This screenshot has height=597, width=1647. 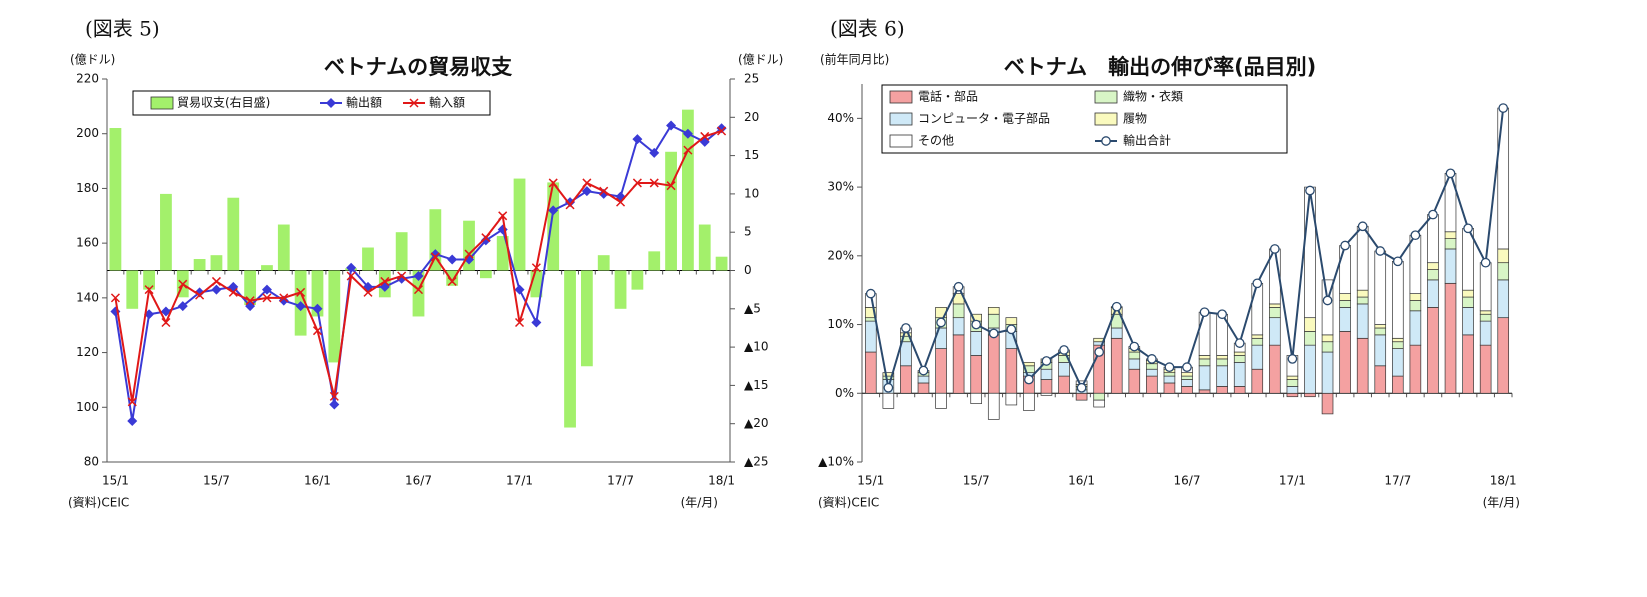 What do you see at coordinates (223, 102) in the screenshot?
I see `legend-label: 貿易収支(右目盛)` at bounding box center [223, 102].